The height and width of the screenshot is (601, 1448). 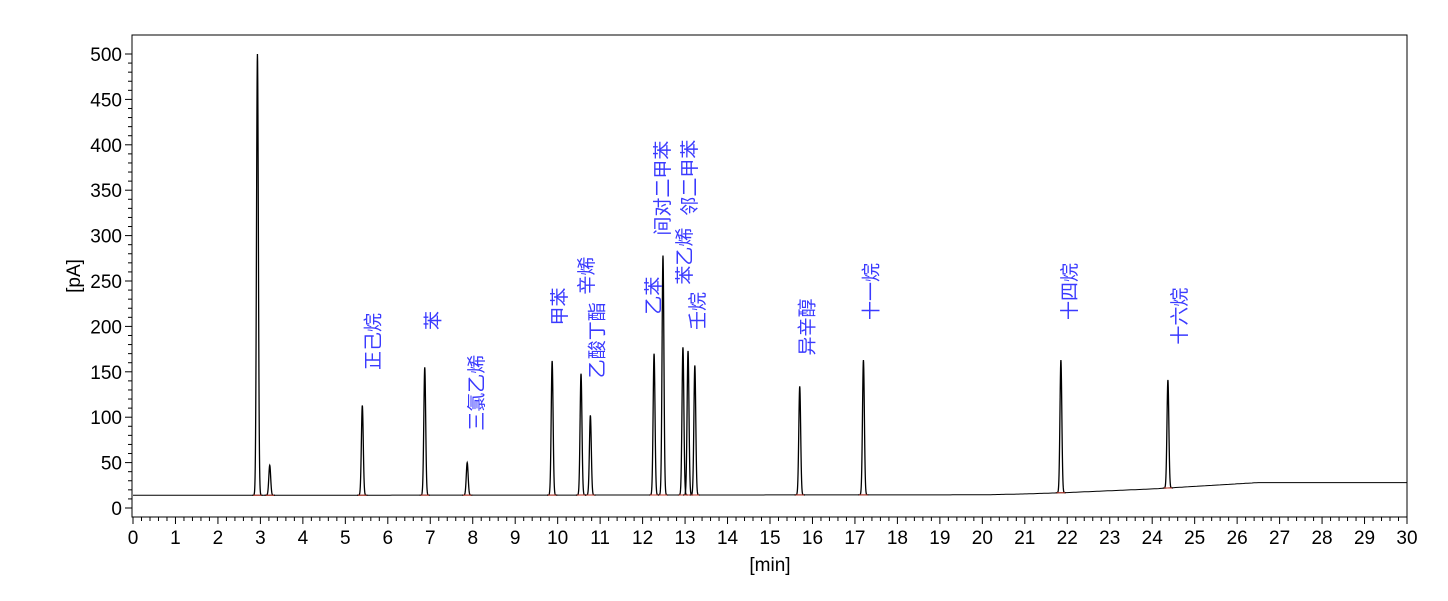 I want to click on x-tick-label: 14, so click(x=728, y=538).